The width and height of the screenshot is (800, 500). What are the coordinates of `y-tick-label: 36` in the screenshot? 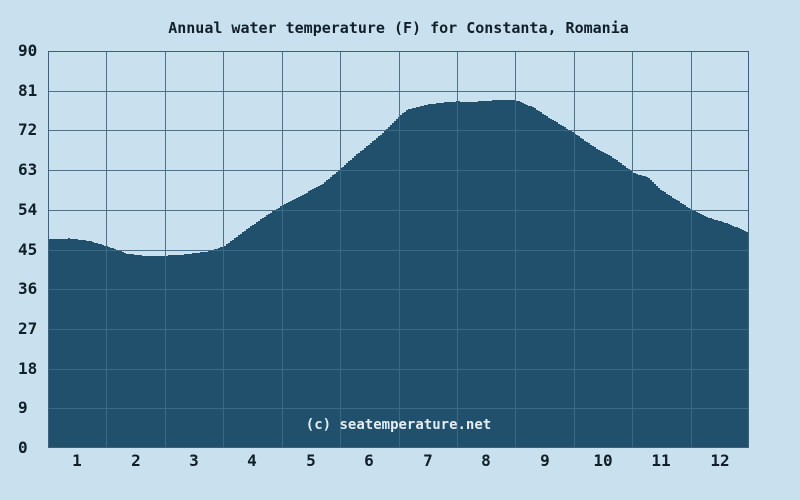 It's located at (28, 288).